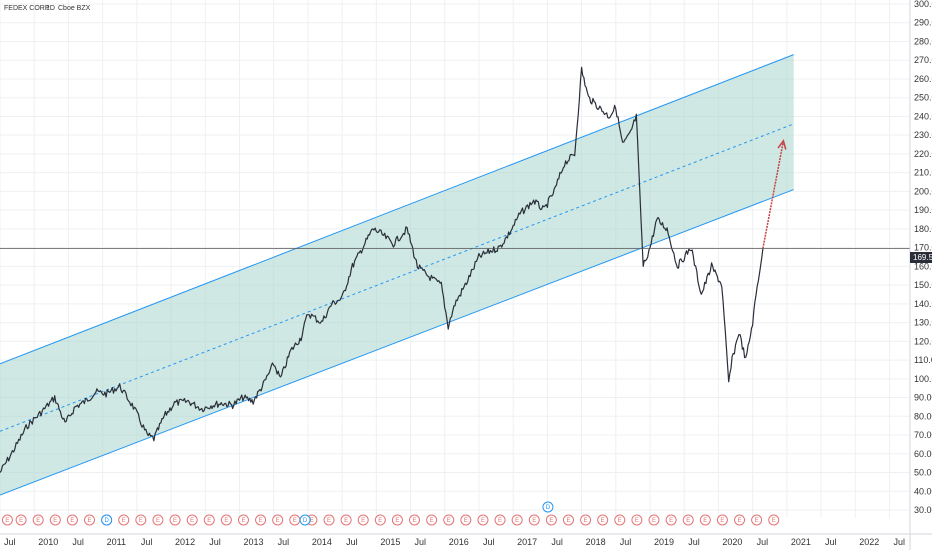  I want to click on x-tick-label: 2015, so click(390, 542).